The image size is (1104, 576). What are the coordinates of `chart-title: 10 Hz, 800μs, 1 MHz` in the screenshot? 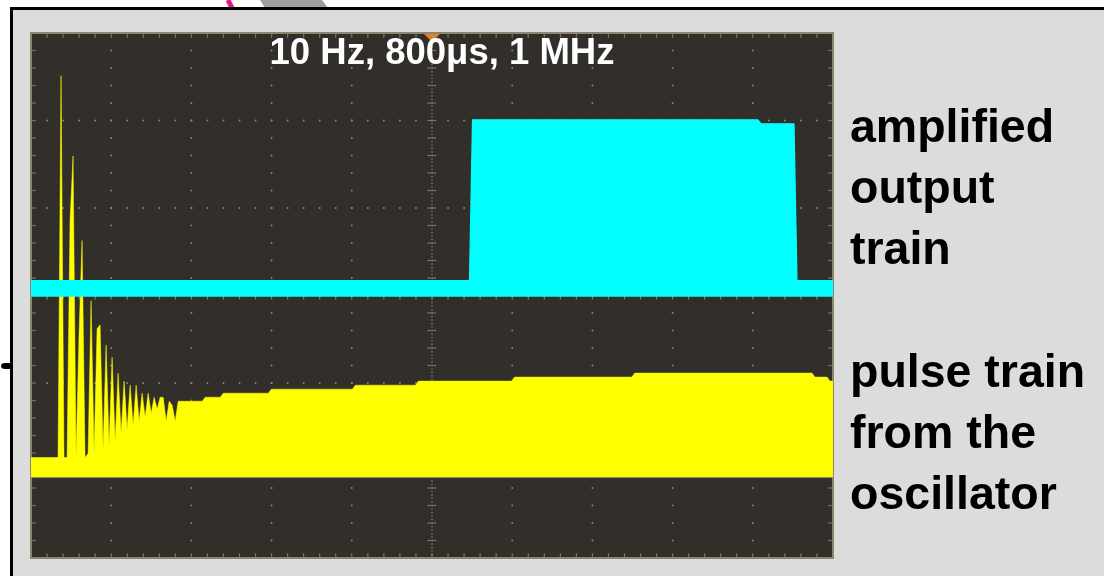 It's located at (442, 51).